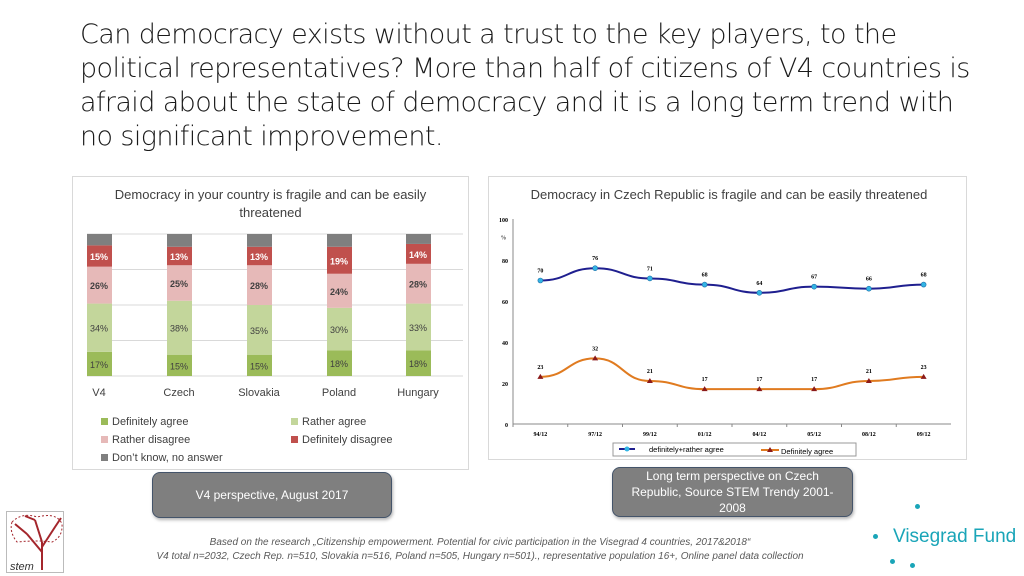 This screenshot has width=1024, height=576. I want to click on data-label: 64, so click(759, 284).